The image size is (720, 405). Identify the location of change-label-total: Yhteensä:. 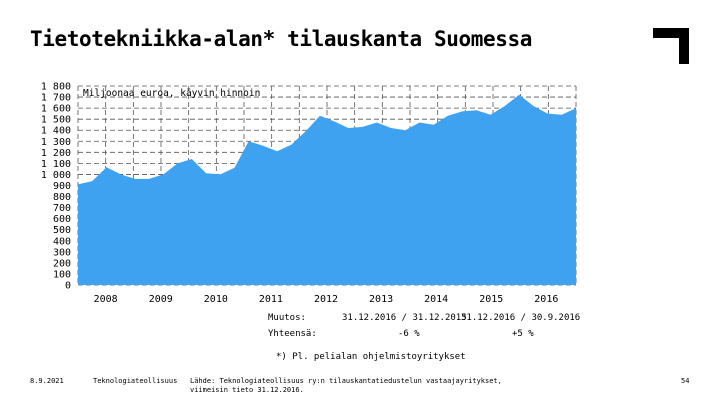
(292, 334).